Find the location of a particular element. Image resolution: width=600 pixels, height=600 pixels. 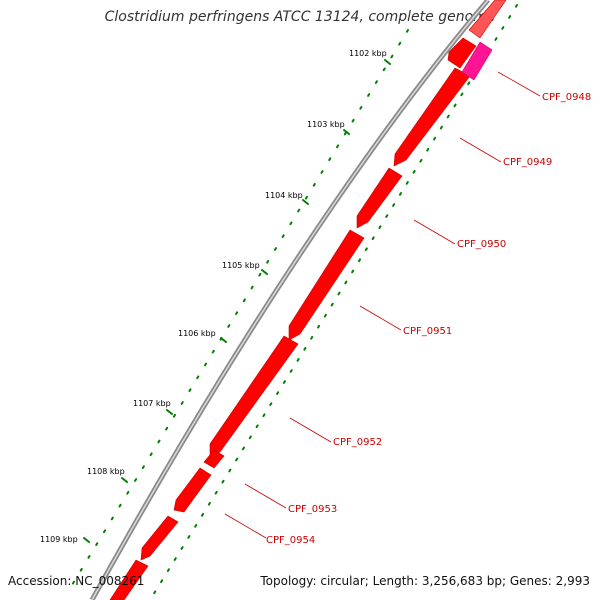

gene-arrow-cpf-0948-a is located at coordinates (462, 53).